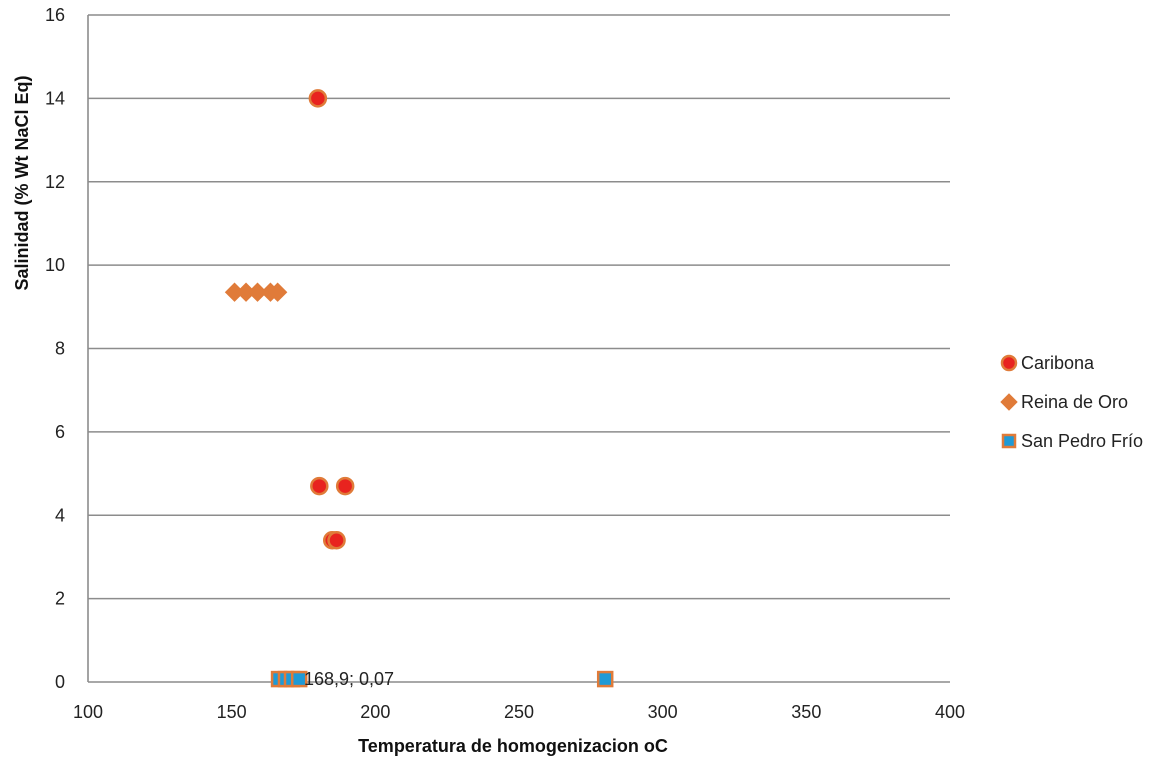 Image resolution: width=1159 pixels, height=762 pixels. I want to click on y-tick-label: 2, so click(60, 599).